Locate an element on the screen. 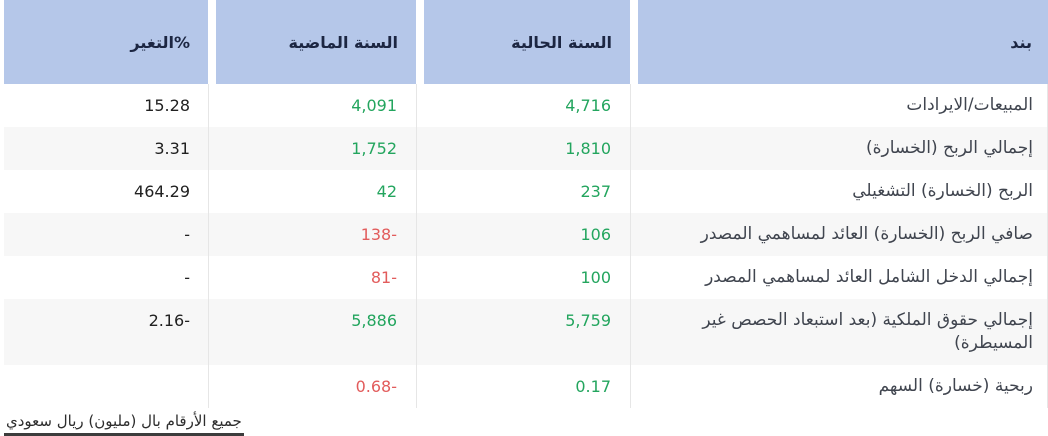  current-year-cell: 237 is located at coordinates (523, 191).